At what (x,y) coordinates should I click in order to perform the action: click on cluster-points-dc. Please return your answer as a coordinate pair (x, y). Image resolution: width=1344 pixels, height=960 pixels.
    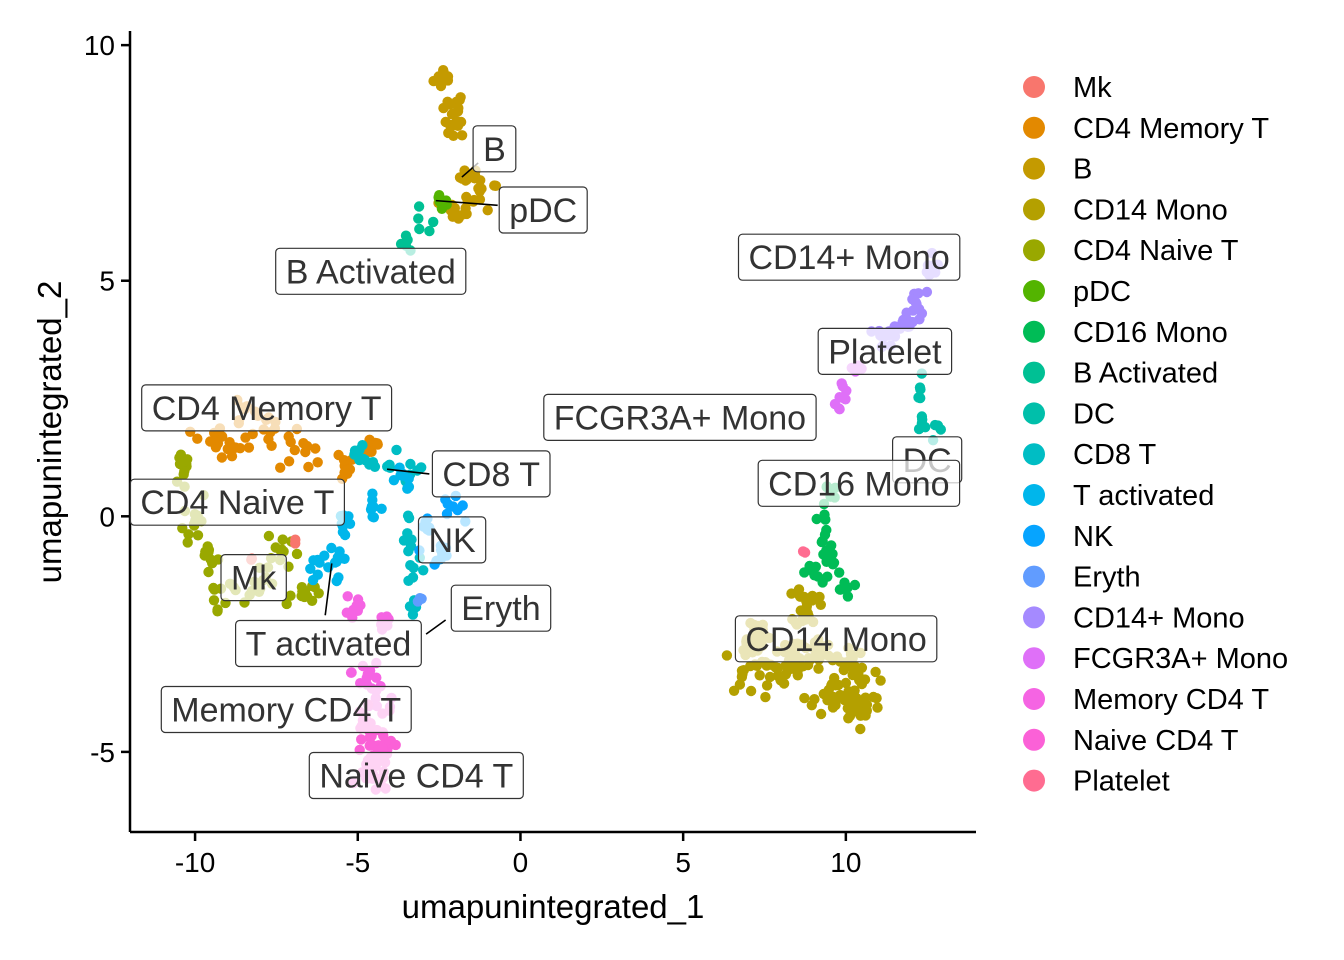
    Looking at the image, I should click on (929, 407).